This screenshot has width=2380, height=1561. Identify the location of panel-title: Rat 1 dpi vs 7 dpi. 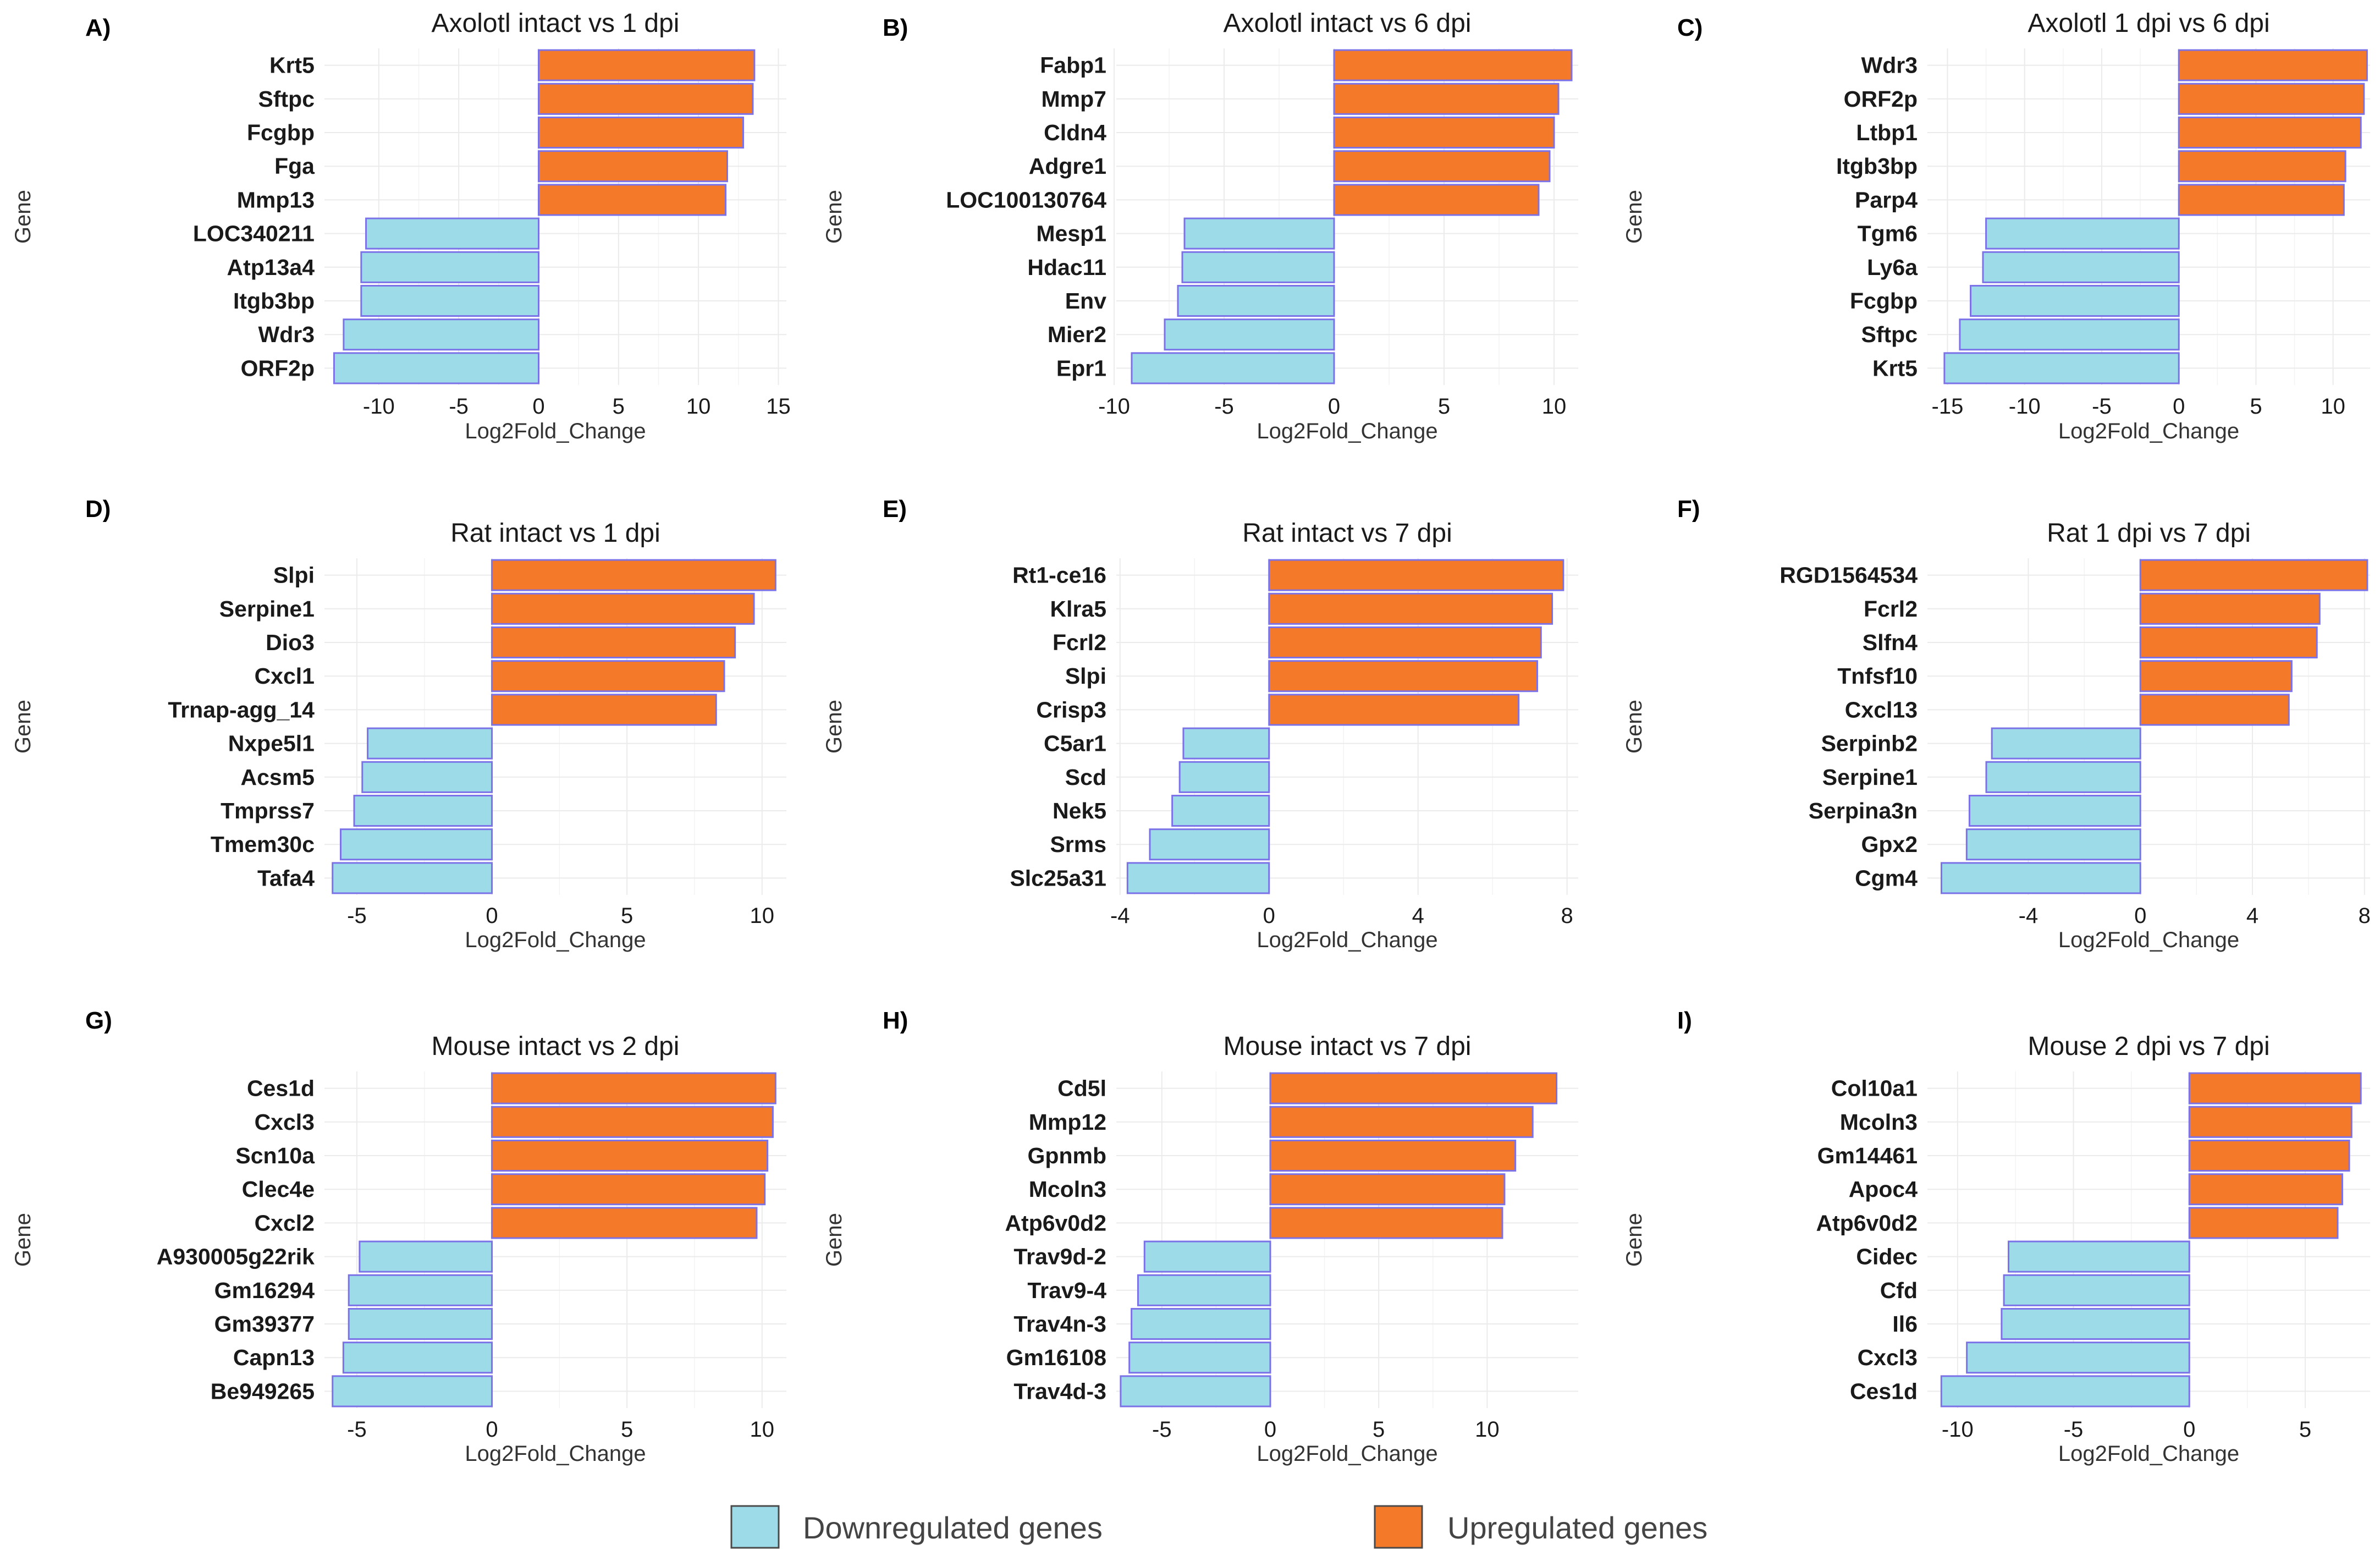
(2149, 533).